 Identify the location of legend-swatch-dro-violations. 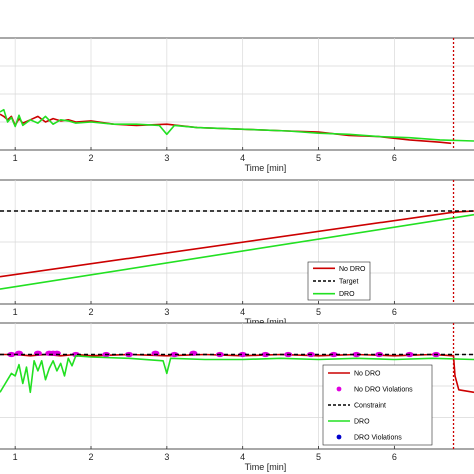
(339, 437).